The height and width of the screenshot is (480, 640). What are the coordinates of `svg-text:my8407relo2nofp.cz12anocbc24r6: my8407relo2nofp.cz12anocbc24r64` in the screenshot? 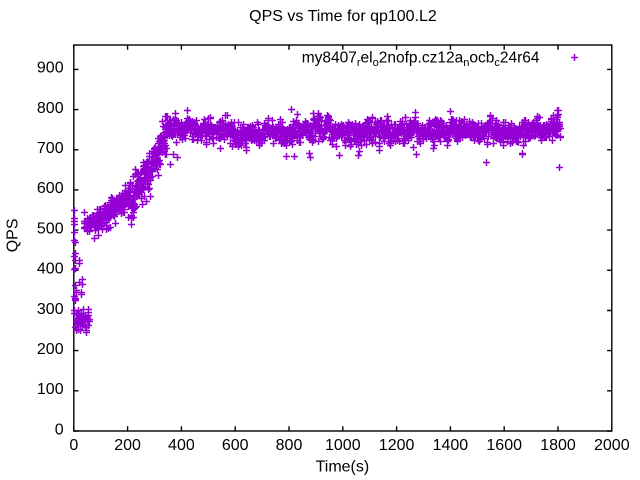 It's located at (421, 58).